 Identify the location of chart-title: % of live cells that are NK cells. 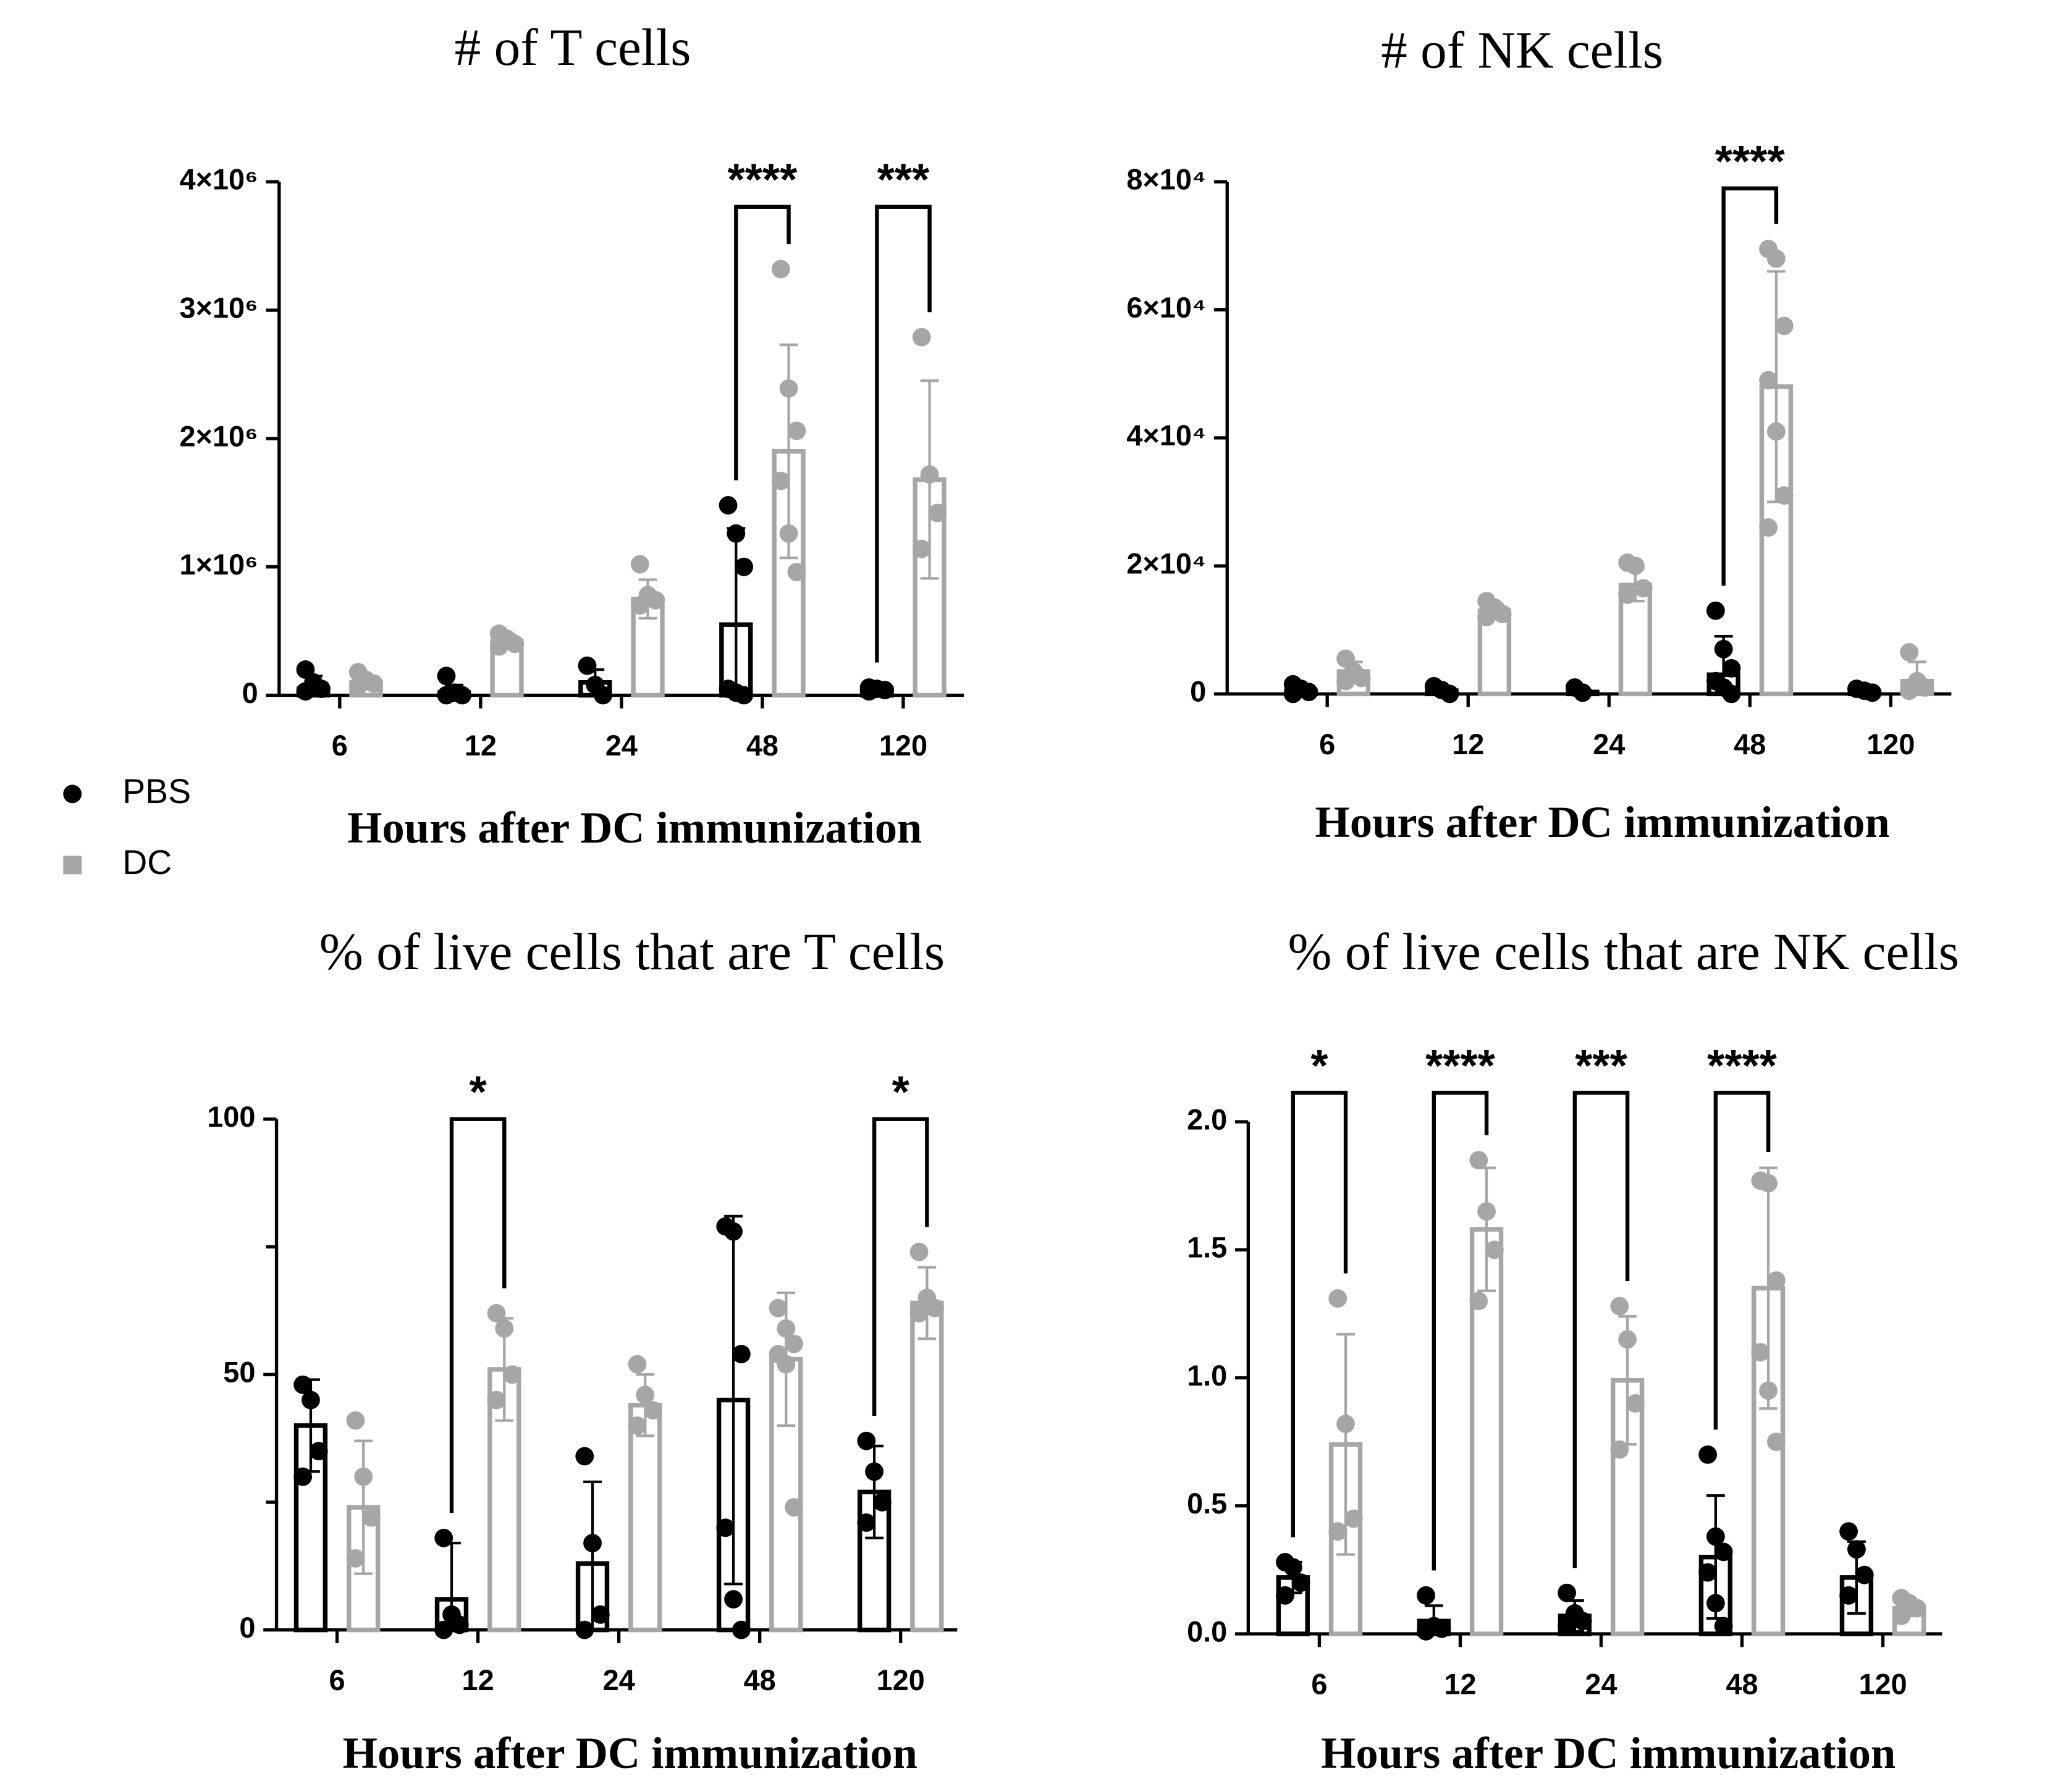
(1623, 952).